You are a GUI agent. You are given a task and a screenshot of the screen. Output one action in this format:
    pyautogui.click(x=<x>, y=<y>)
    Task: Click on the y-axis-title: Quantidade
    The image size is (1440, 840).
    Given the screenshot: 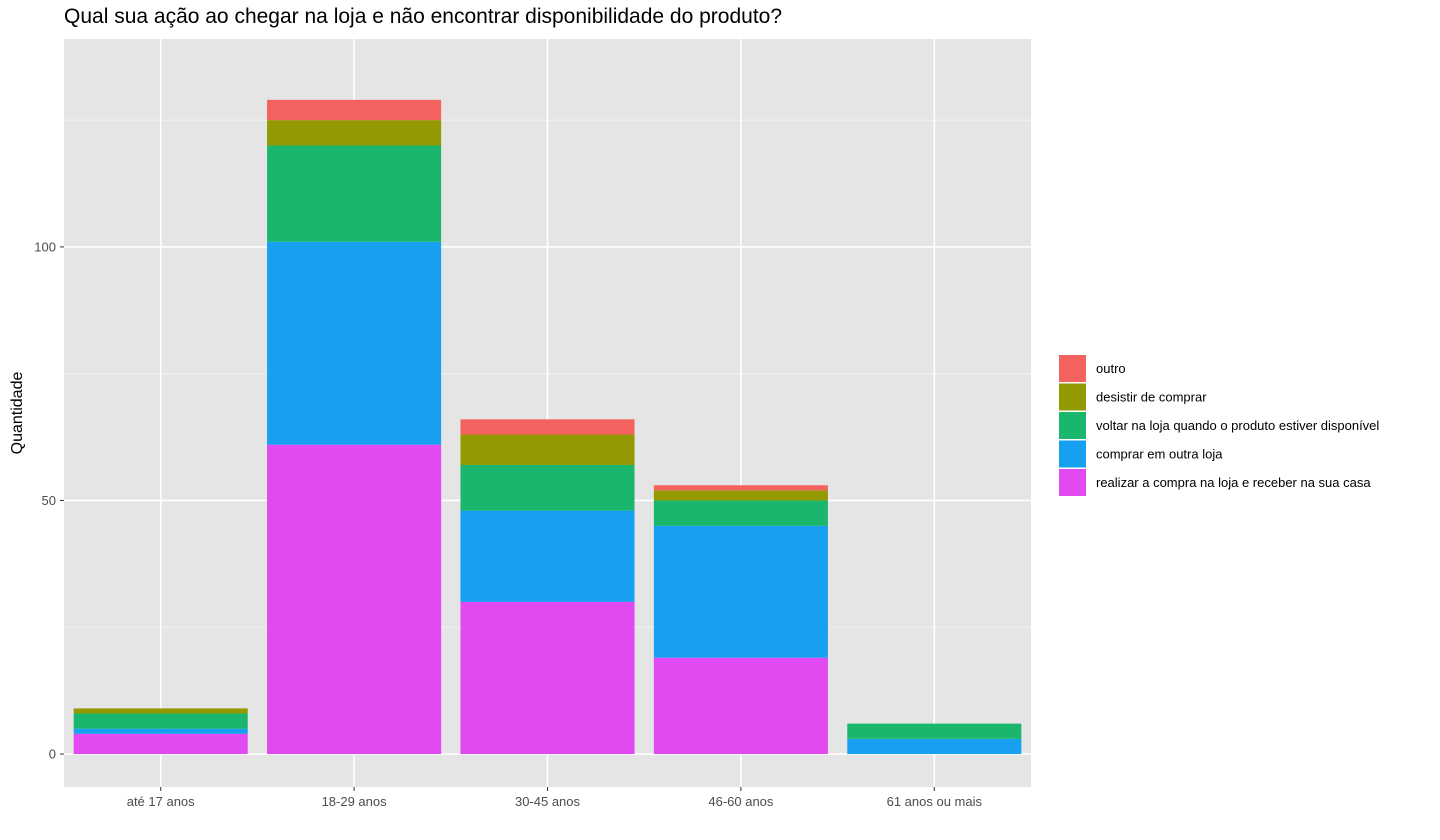 What is the action you would take?
    pyautogui.click(x=17, y=413)
    